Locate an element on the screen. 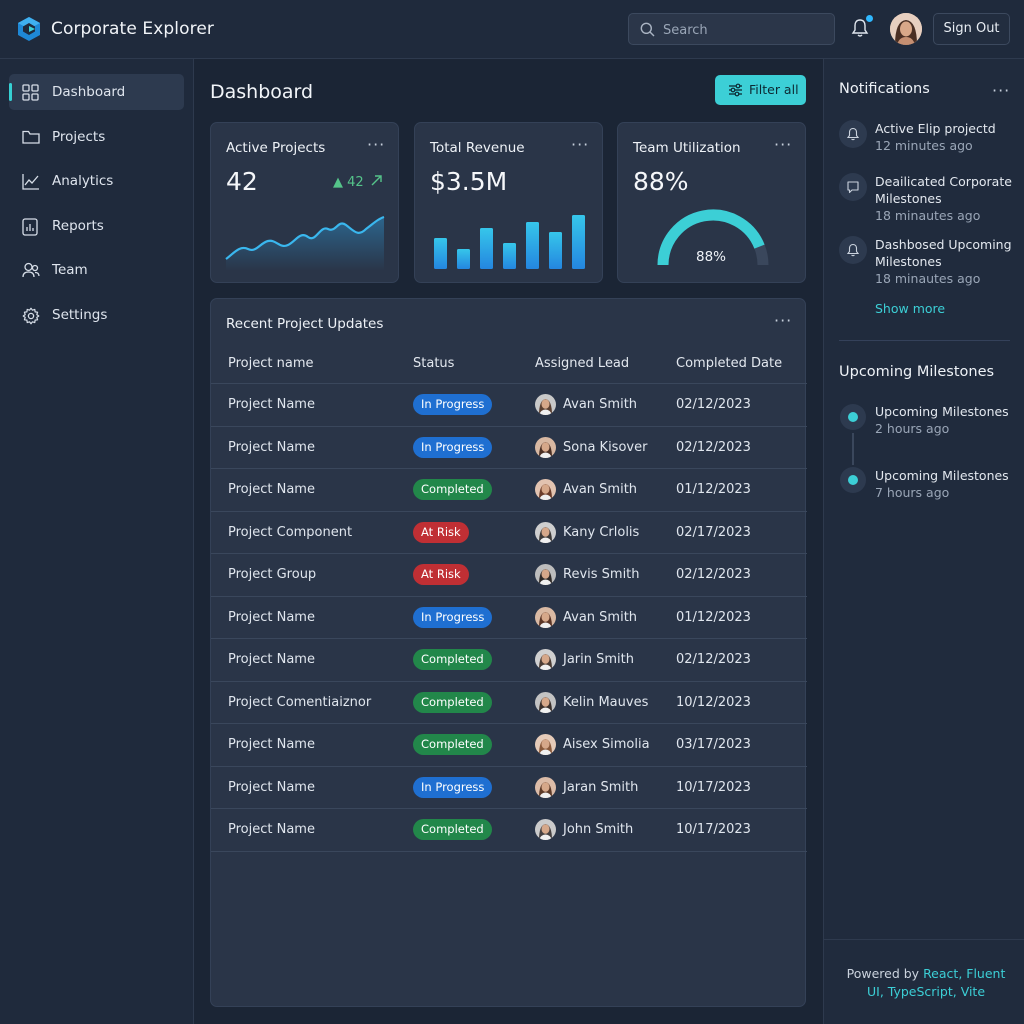 This screenshot has width=1024, height=1024. message-icon is located at coordinates (853, 187).